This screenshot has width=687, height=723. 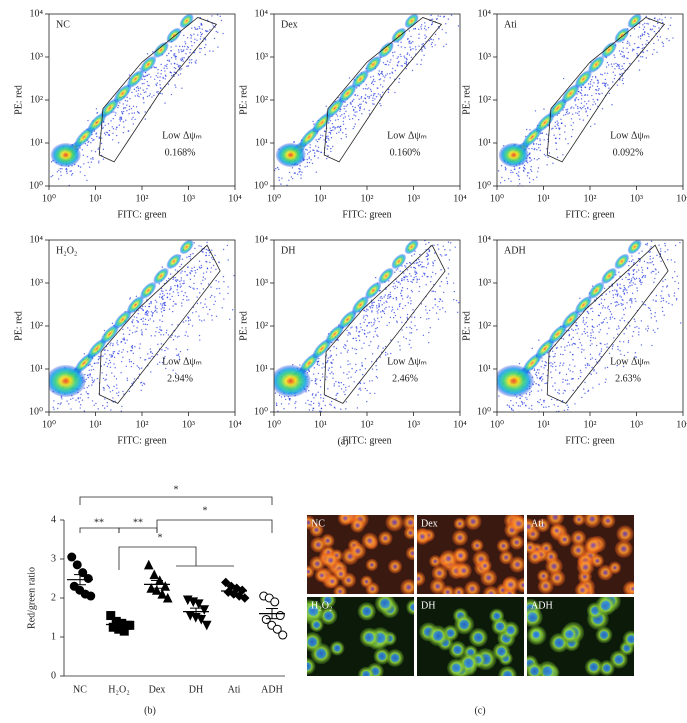 What do you see at coordinates (275, 602) in the screenshot?
I see `data-point` at bounding box center [275, 602].